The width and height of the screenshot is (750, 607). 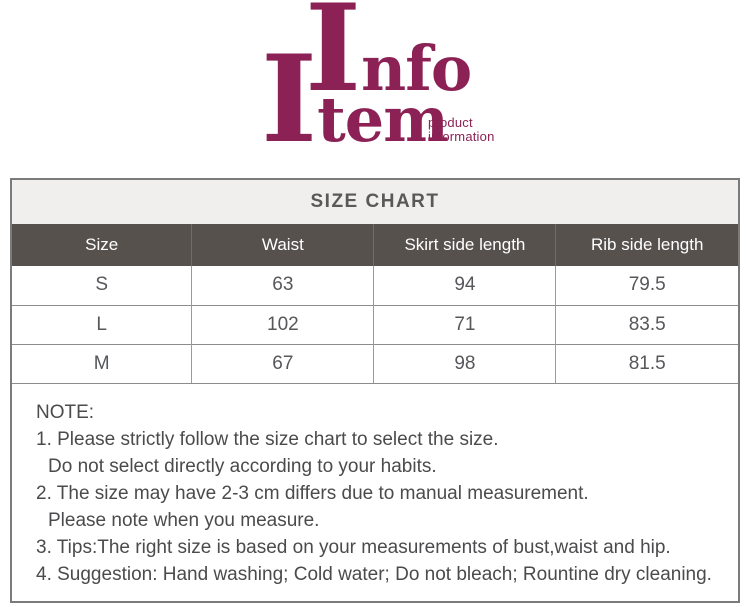 What do you see at coordinates (646, 324) in the screenshot?
I see `table-cell-rib: 83.5` at bounding box center [646, 324].